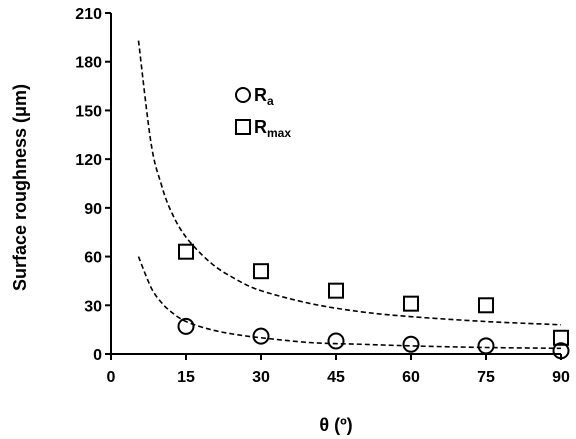  I want to click on x-tick-label: 75, so click(486, 377).